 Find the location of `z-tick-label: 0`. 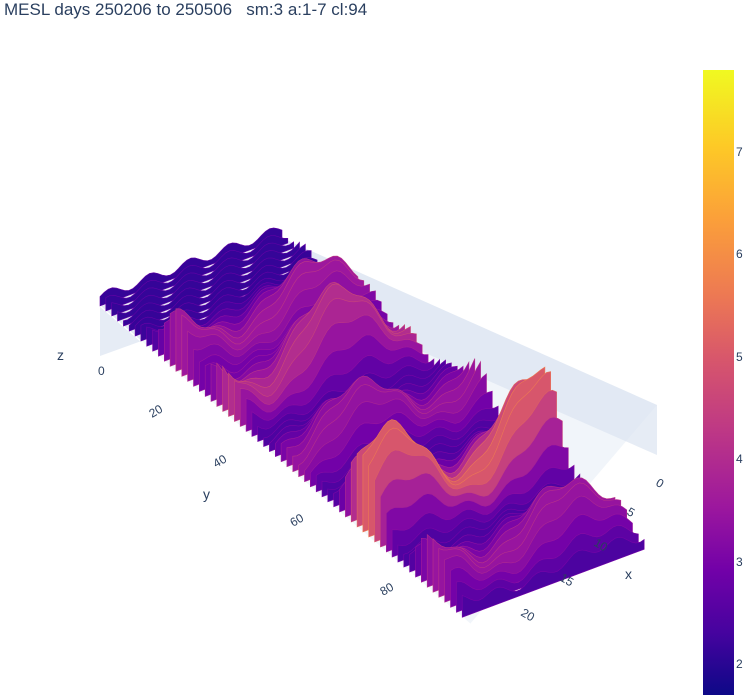

z-tick-label: 0 is located at coordinates (101, 371).